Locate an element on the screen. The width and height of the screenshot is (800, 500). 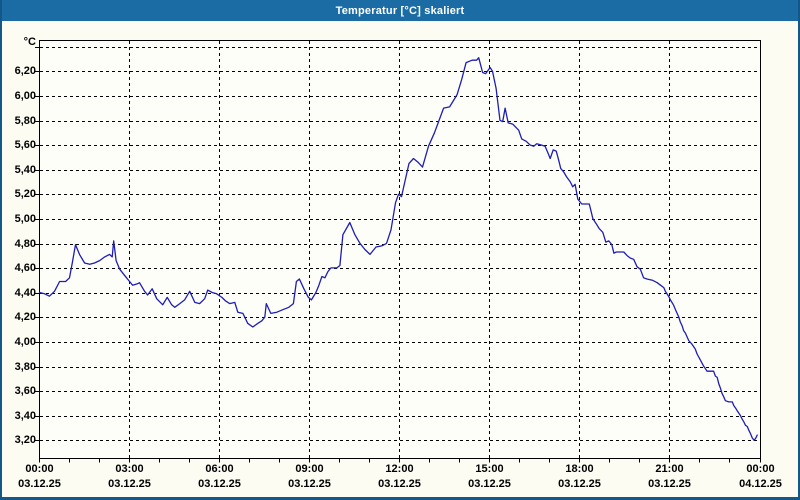
y-axis-label: 4,80 is located at coordinates (25, 243).